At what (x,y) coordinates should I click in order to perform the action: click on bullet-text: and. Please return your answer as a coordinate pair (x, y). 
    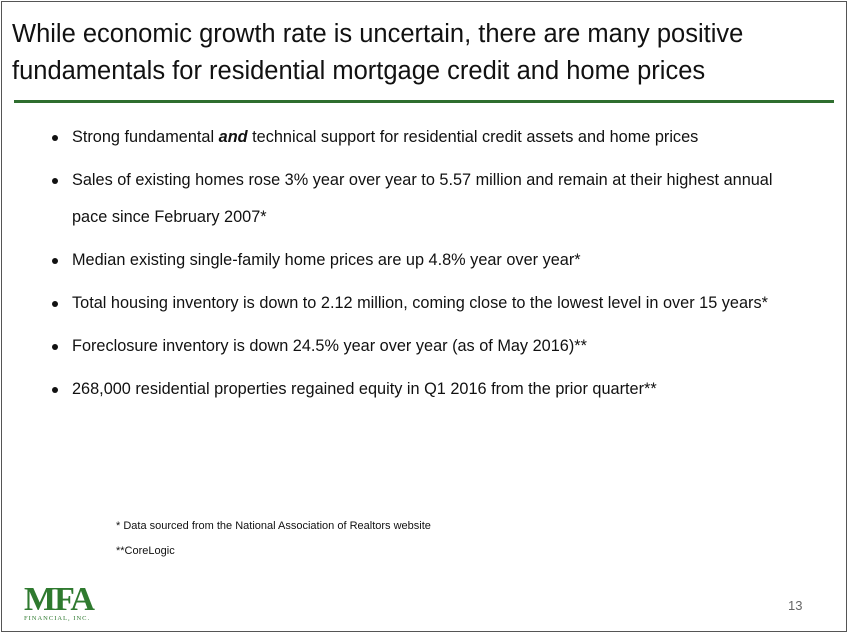
    Looking at the image, I should click on (233, 137).